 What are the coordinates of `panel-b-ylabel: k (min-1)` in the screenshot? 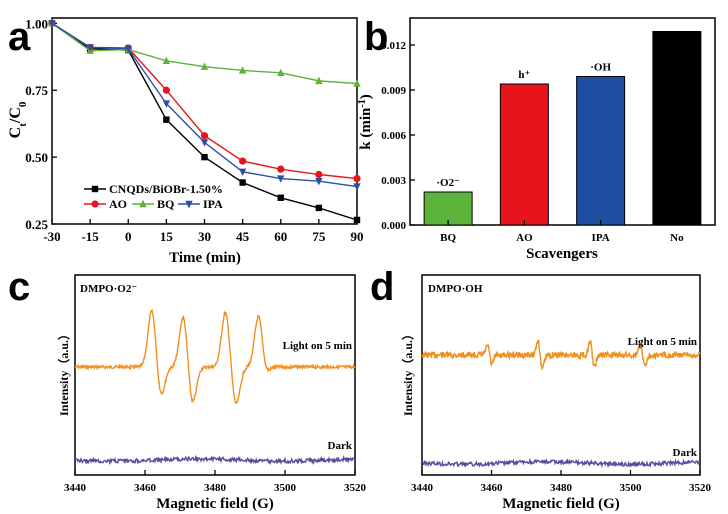 It's located at (366, 121).